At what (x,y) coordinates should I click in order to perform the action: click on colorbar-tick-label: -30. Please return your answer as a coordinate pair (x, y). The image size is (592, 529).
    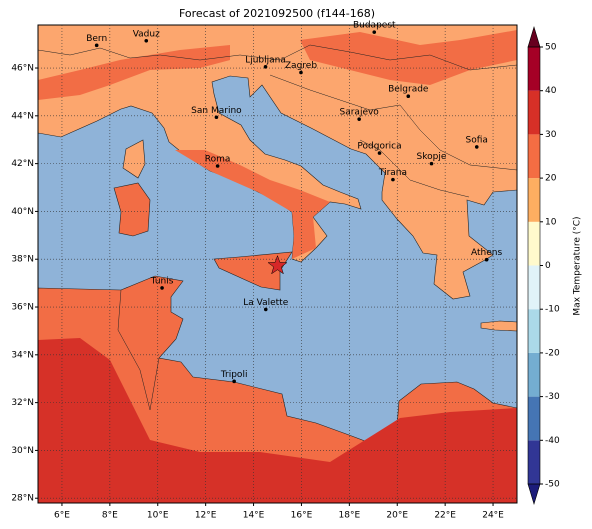
    Looking at the image, I should click on (552, 397).